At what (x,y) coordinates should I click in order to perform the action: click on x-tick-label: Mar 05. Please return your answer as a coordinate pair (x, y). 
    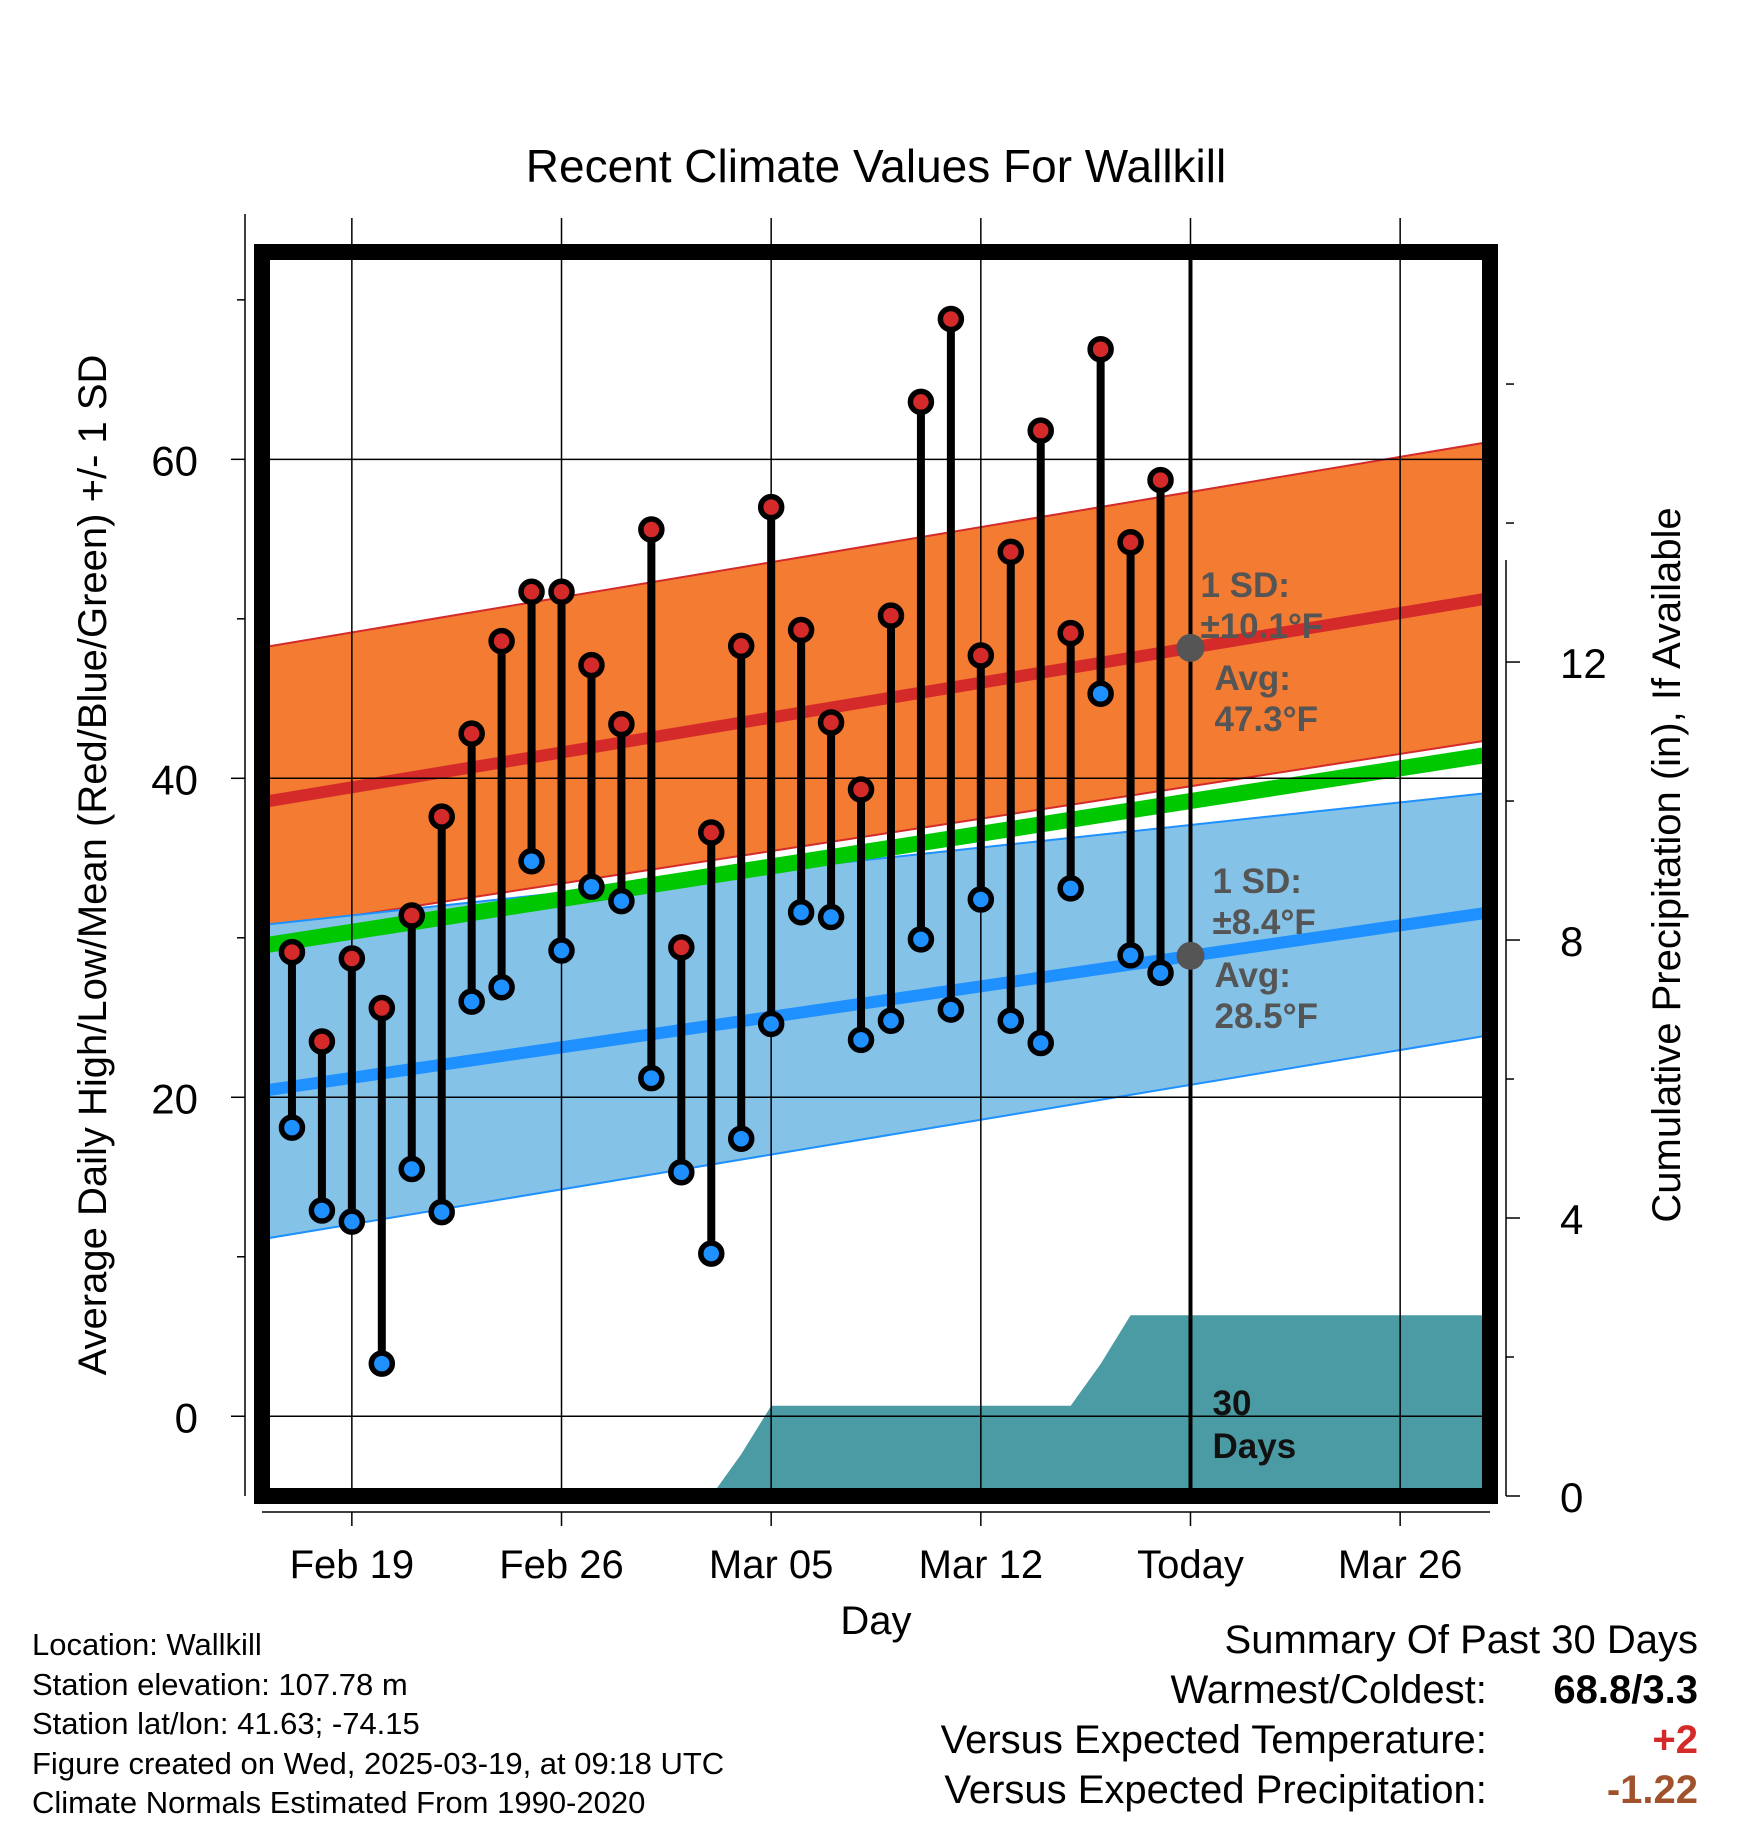
    Looking at the image, I should click on (771, 1565).